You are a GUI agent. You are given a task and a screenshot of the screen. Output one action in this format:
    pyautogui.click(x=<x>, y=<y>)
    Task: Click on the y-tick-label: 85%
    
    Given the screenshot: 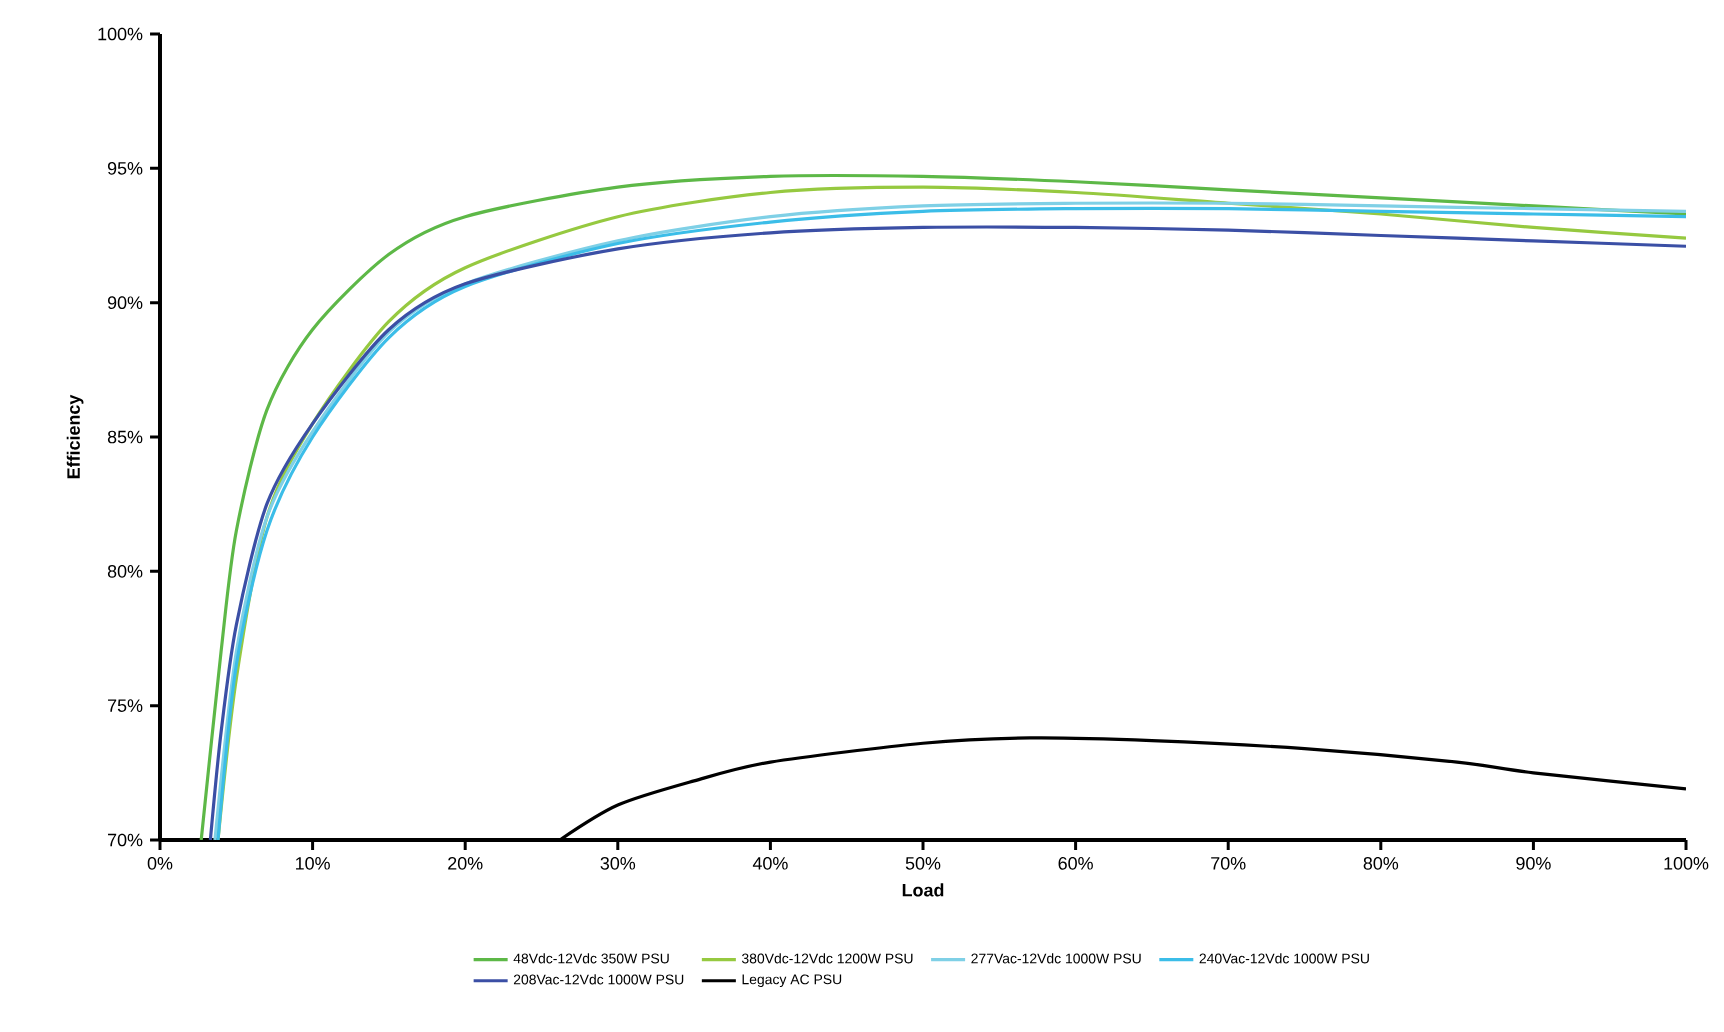 What is the action you would take?
    pyautogui.click(x=125, y=437)
    